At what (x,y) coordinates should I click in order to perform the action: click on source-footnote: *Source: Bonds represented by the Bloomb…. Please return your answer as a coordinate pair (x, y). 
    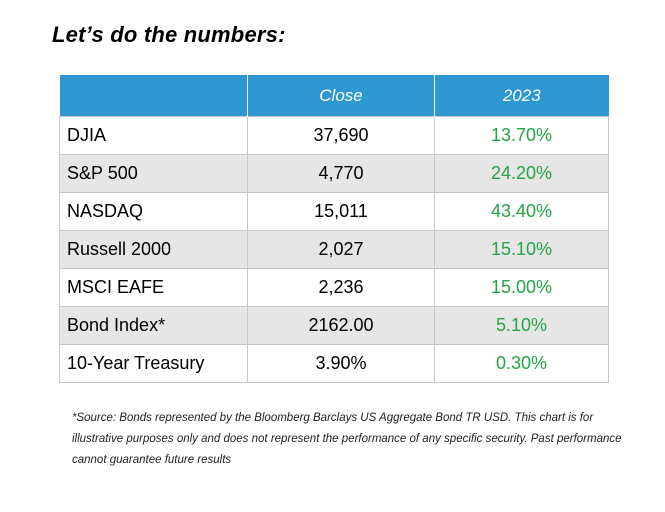
    Looking at the image, I should click on (347, 439).